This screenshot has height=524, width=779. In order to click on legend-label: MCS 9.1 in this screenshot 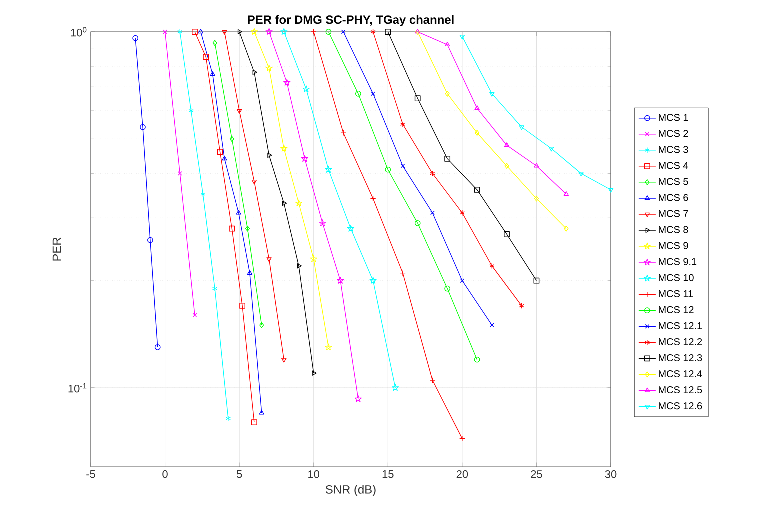, I will do `click(678, 262)`.